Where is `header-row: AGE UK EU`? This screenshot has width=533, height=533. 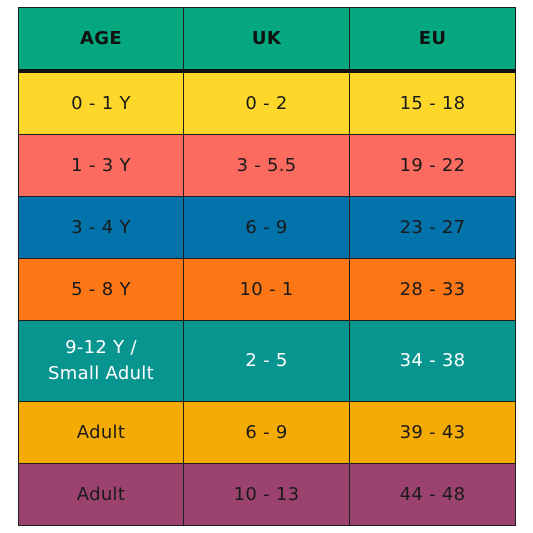 header-row: AGE UK EU is located at coordinates (267, 40).